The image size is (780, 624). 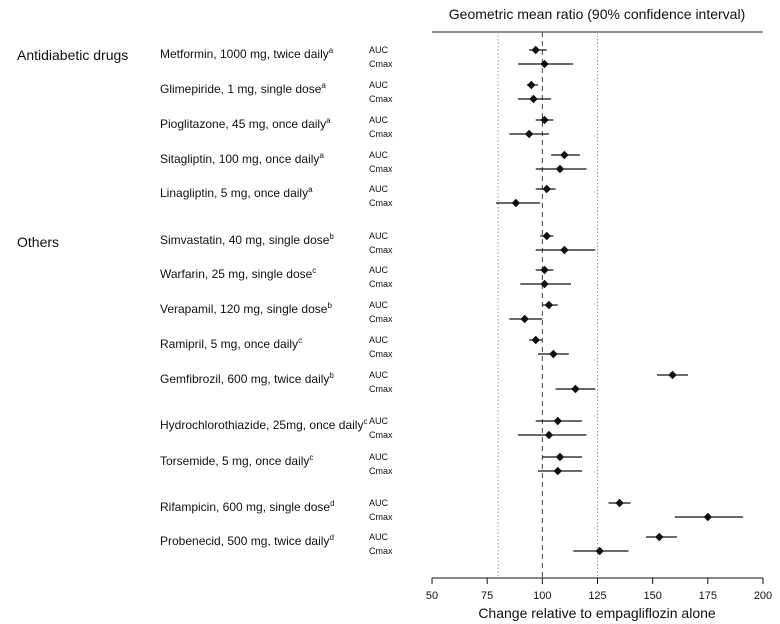 What do you see at coordinates (708, 596) in the screenshot?
I see `x-tick-label-5: 175` at bounding box center [708, 596].